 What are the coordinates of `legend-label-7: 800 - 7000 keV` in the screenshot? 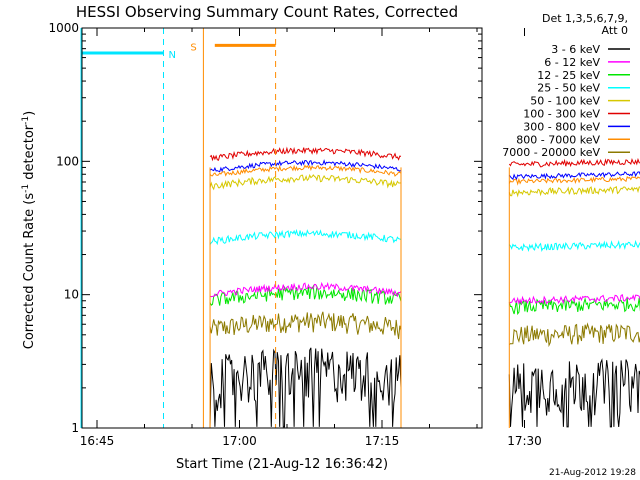 It's located at (558, 139).